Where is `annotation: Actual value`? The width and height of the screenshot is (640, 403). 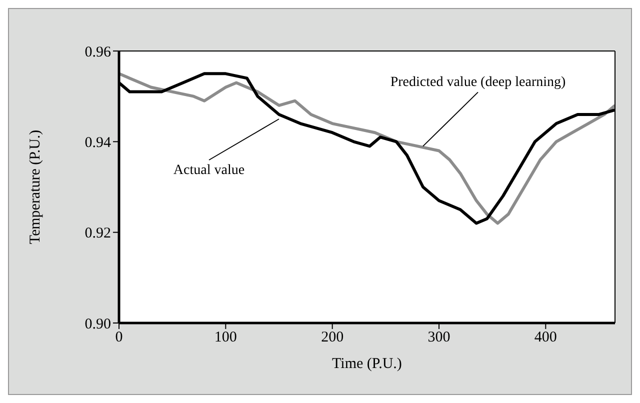
annotation: Actual value is located at coordinates (209, 170).